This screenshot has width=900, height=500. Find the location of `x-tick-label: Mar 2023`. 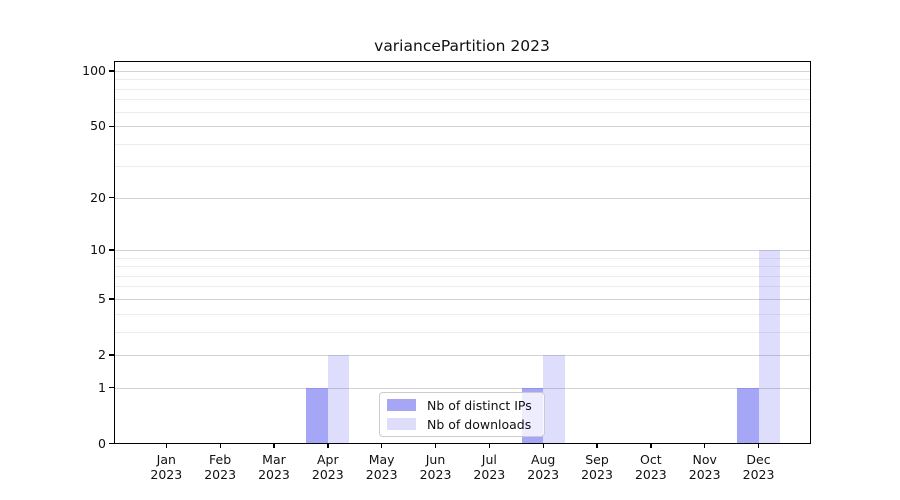

x-tick-label: Mar 2023 is located at coordinates (274, 467).